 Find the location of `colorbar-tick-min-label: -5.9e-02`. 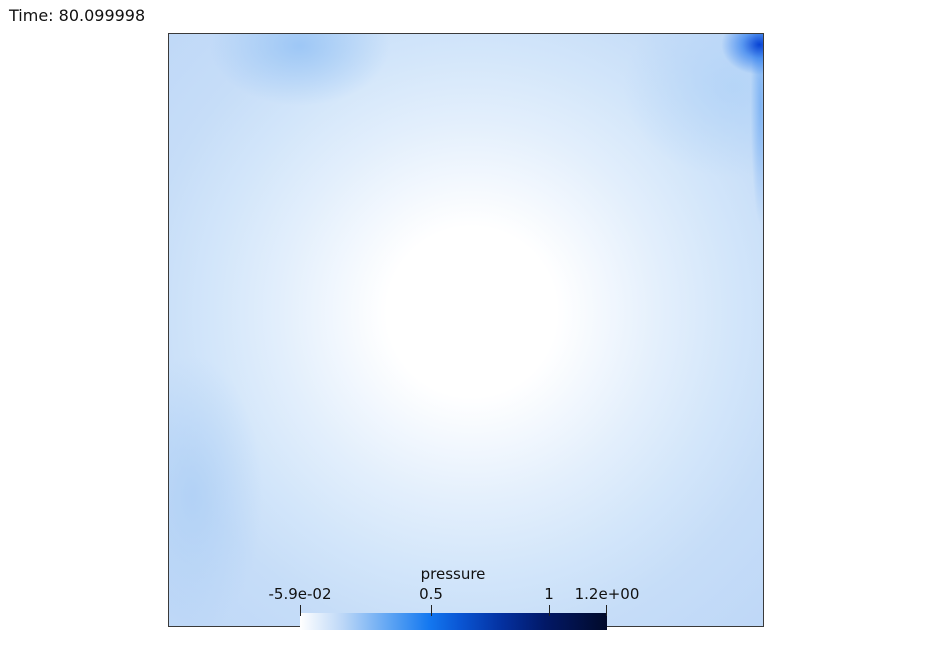

colorbar-tick-min-label: -5.9e-02 is located at coordinates (300, 594).